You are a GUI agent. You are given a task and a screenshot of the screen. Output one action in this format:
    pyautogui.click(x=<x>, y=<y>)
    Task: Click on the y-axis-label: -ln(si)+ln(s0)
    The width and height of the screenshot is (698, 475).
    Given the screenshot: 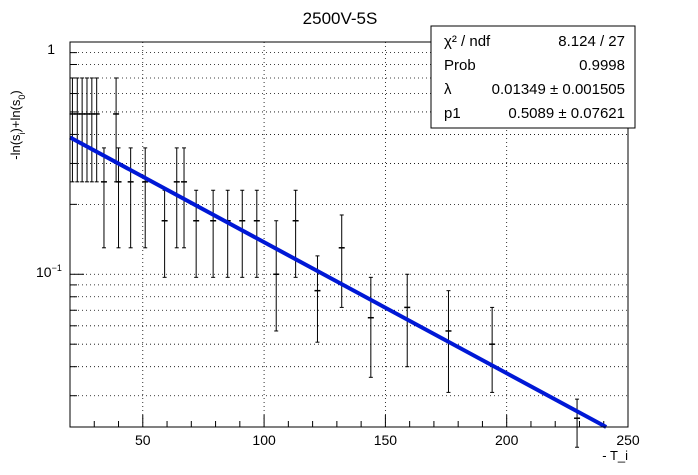 What is the action you would take?
    pyautogui.click(x=17, y=125)
    